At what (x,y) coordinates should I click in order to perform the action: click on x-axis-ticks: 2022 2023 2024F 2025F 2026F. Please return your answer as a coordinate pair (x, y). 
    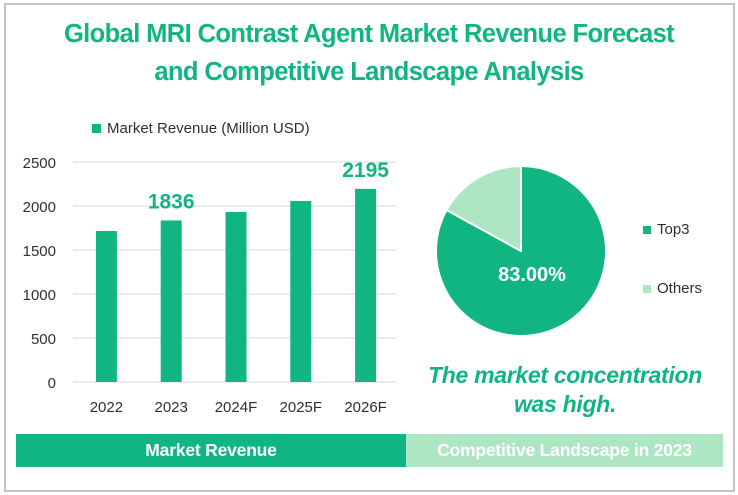
    Looking at the image, I should click on (238, 407).